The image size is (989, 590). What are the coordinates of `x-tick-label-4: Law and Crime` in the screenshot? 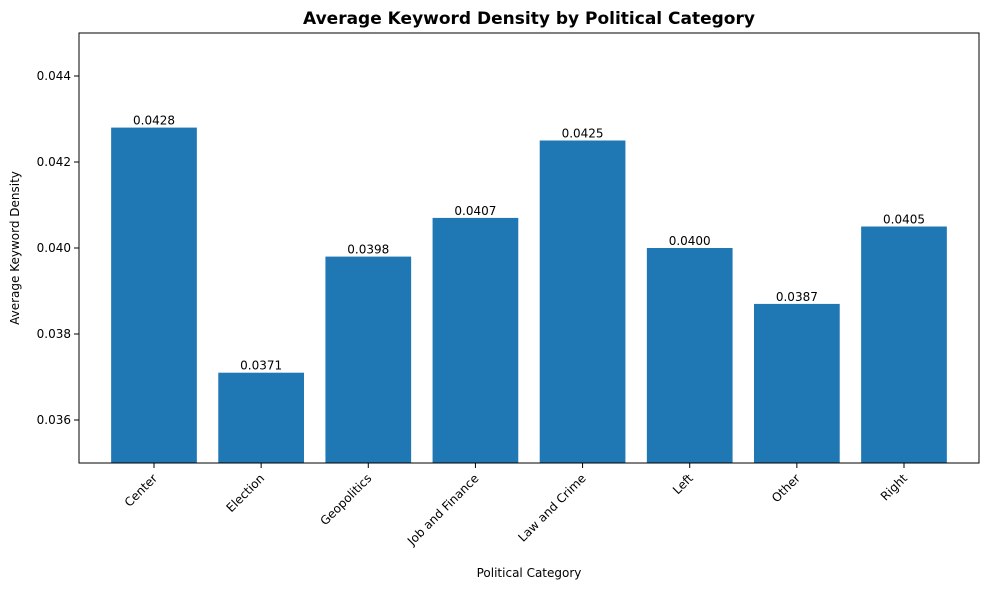 It's located at (551, 507).